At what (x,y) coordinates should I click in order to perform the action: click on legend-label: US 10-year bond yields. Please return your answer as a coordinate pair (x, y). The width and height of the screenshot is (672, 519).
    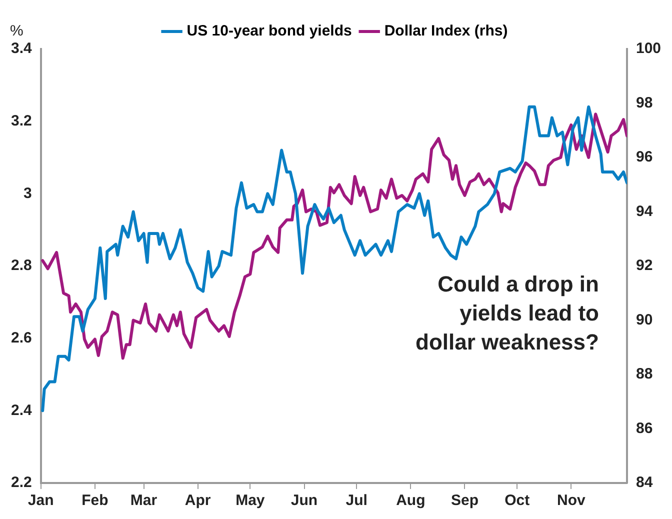
    Looking at the image, I should click on (269, 31).